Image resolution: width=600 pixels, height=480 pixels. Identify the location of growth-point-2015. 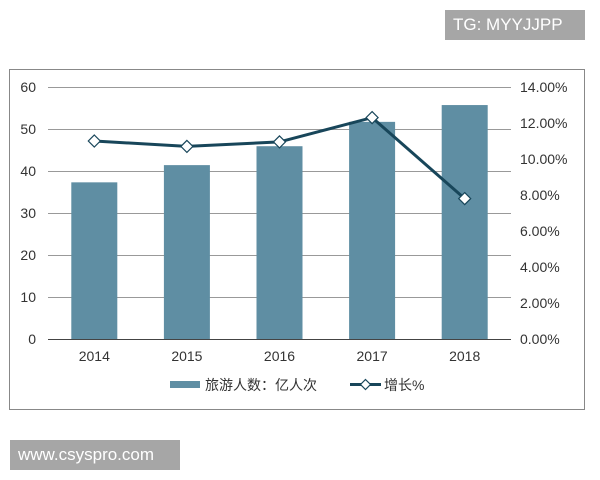
(187, 146).